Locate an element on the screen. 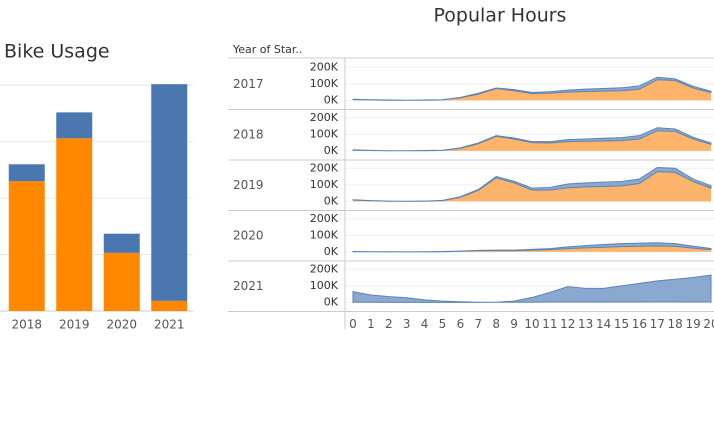 The height and width of the screenshot is (423, 714). x-tick-label: 20 is located at coordinates (708, 324).